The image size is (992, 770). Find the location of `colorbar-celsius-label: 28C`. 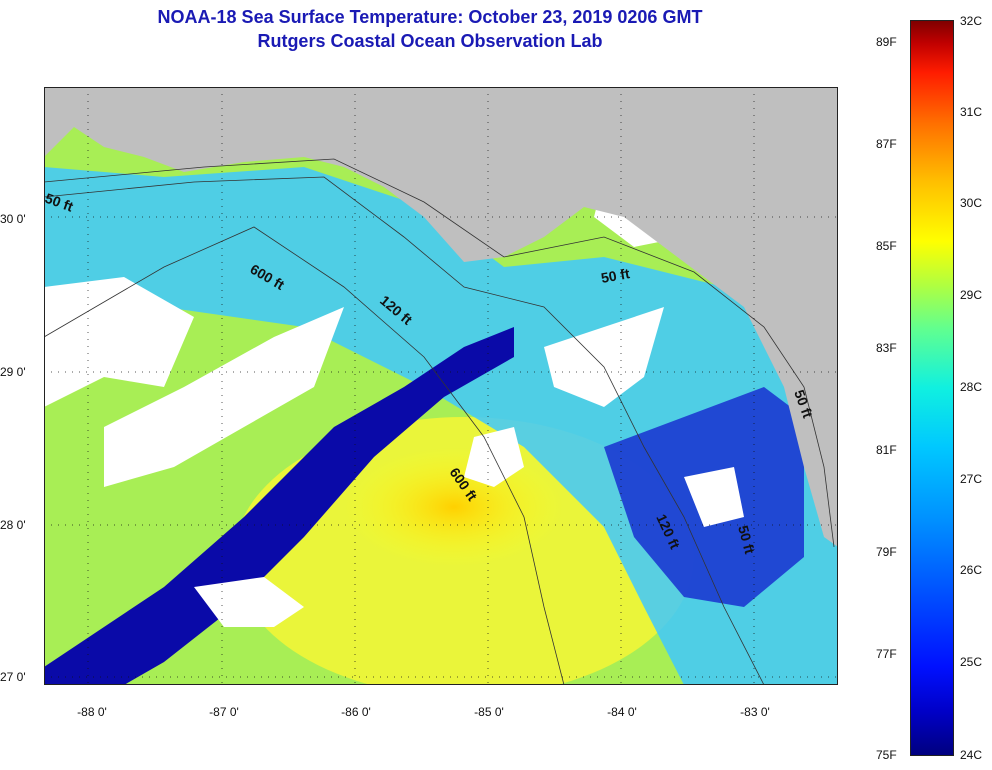

colorbar-celsius-label: 28C is located at coordinates (971, 387).